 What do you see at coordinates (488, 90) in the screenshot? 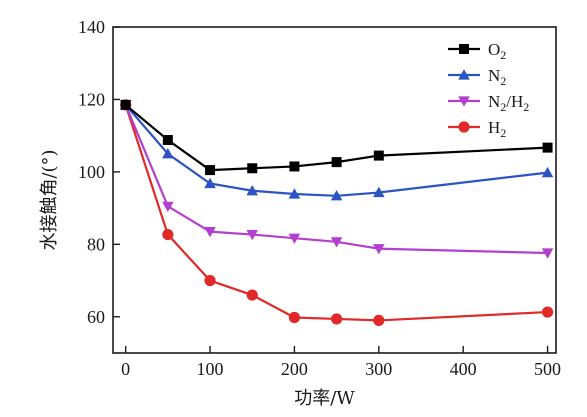
I see `legend: O2 N2 N2/H2 H2` at bounding box center [488, 90].